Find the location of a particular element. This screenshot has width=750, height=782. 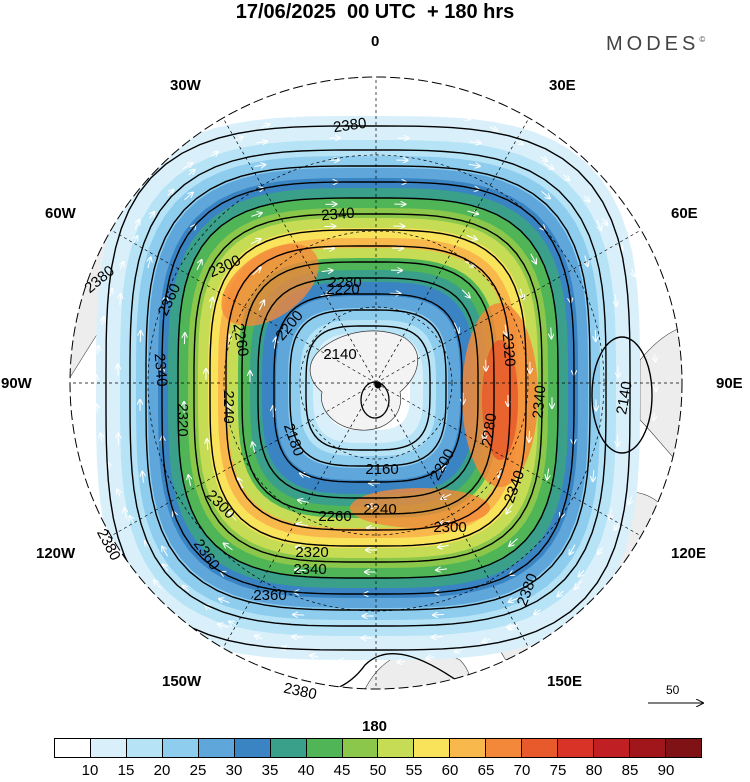

lon-label-60w: 60W is located at coordinates (60, 213).